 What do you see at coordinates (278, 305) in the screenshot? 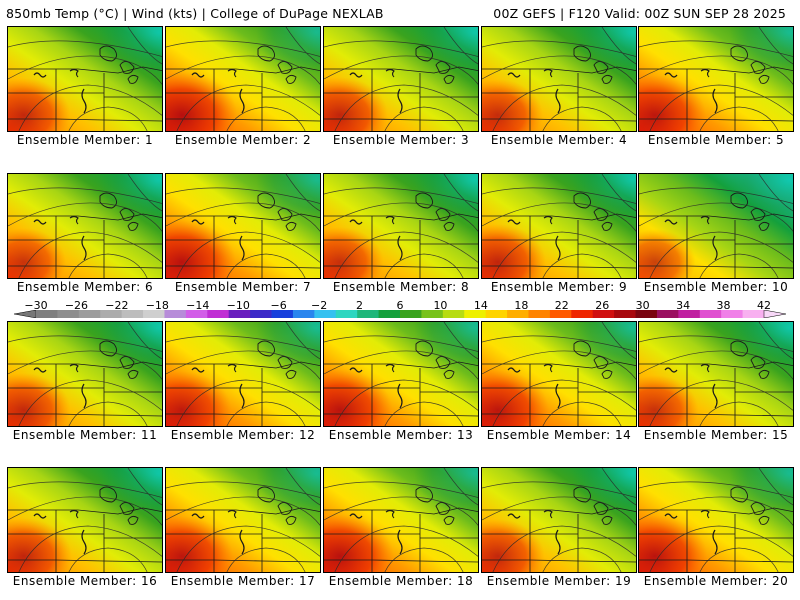
I see `colorbar-tick-label: −6` at bounding box center [278, 305].